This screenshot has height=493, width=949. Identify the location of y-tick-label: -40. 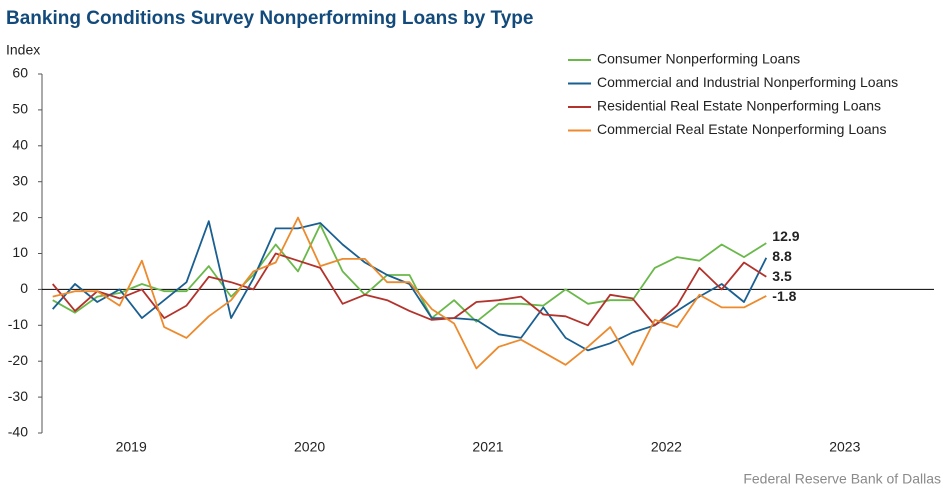
(18, 432).